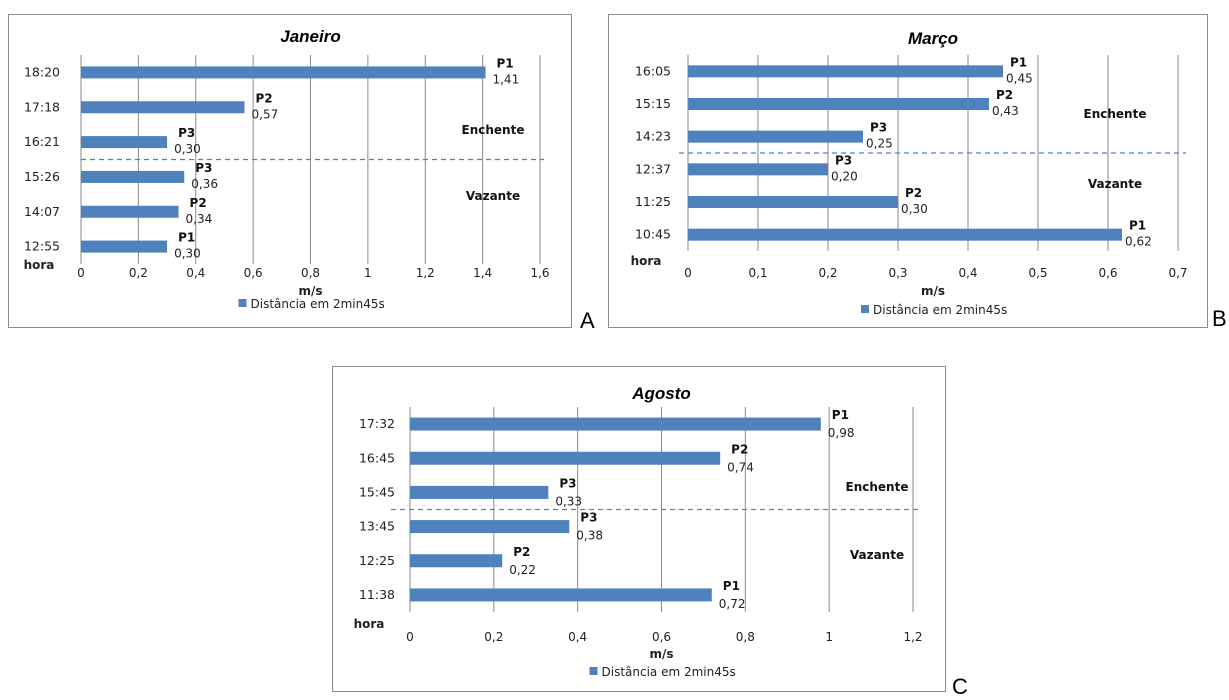 This screenshot has width=1229, height=700. Describe the element at coordinates (960, 686) in the screenshot. I see `panel-letter-c: C` at that location.